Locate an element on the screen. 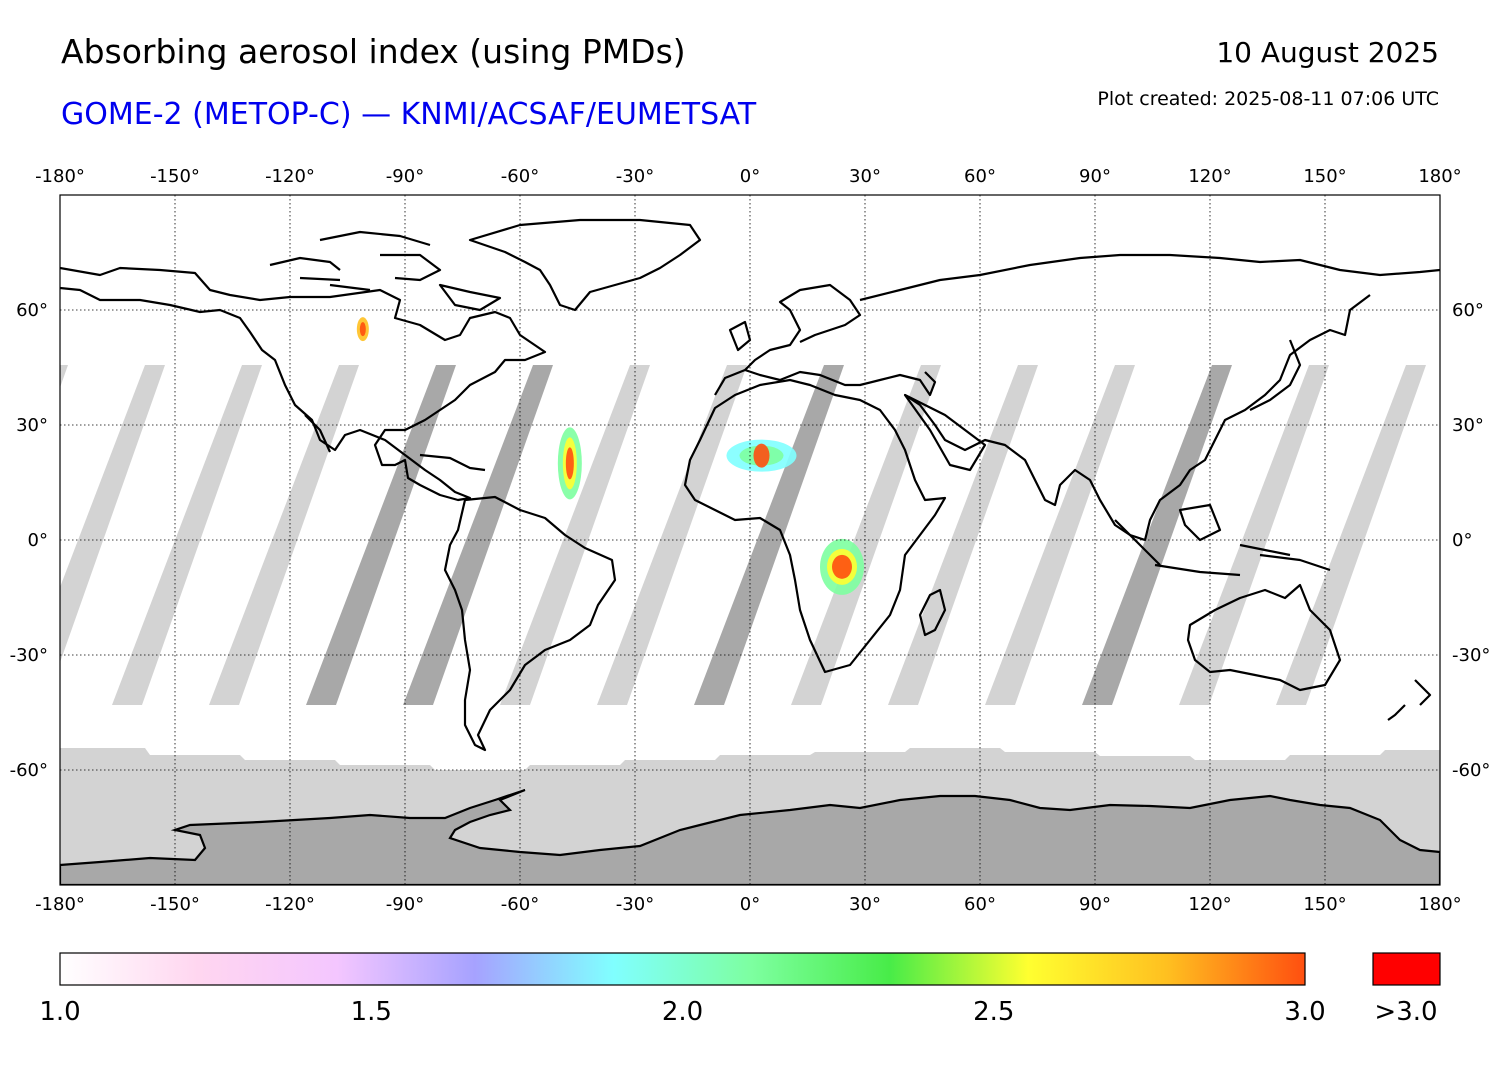 The width and height of the screenshot is (1500, 1065). colorbar-tick: 1.0 is located at coordinates (59, 1012).